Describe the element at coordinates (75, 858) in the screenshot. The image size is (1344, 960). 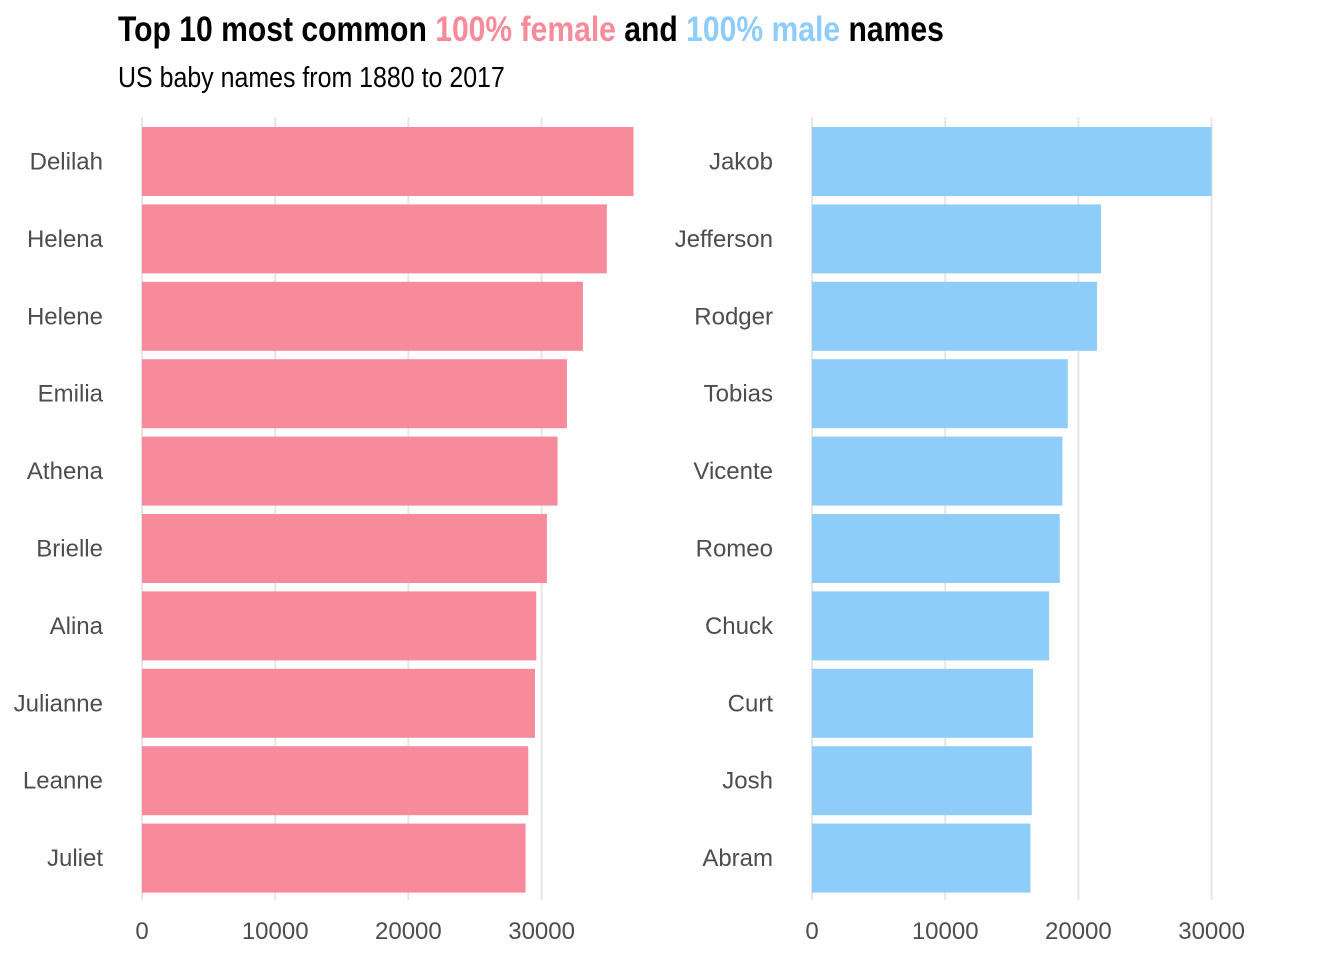
I see `female-category-label: Juliet` at that location.